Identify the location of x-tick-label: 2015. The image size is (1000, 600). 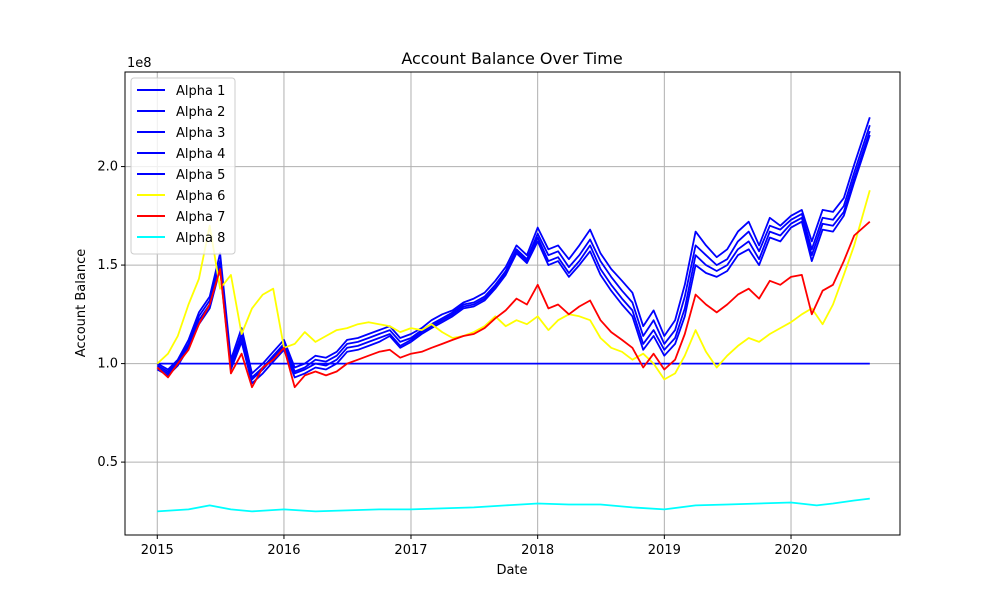
(157, 550).